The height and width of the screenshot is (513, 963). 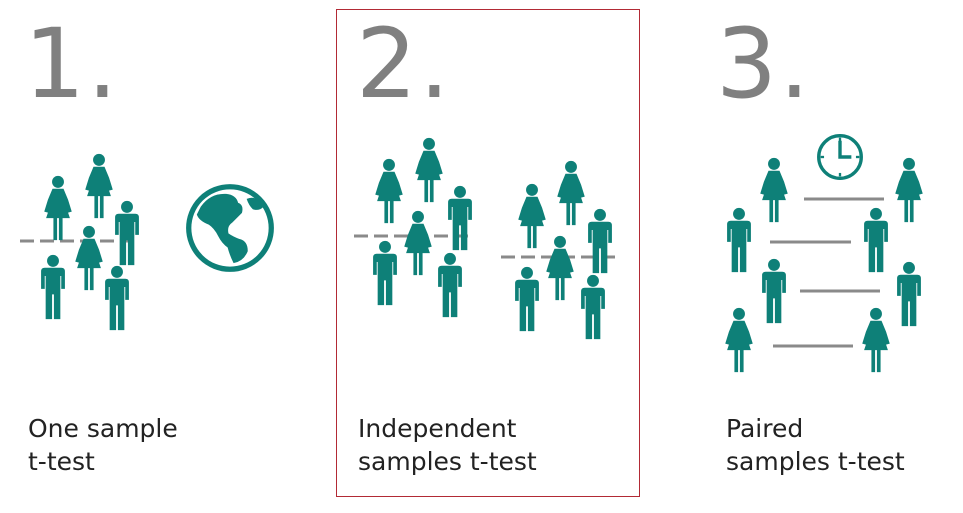 I want to click on caption-3-line2: samples t-test, so click(x=815, y=461).